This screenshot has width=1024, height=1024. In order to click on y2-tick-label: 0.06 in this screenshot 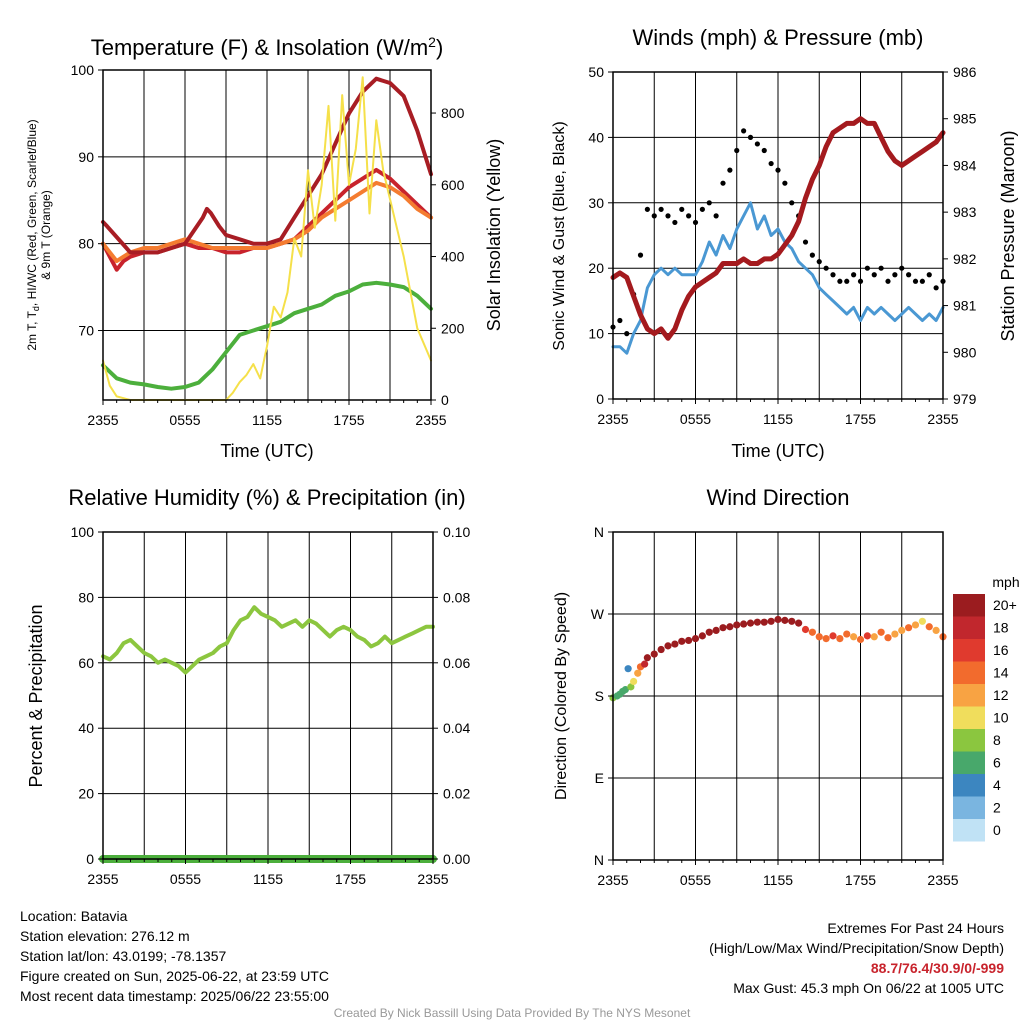, I will do `click(456, 663)`.